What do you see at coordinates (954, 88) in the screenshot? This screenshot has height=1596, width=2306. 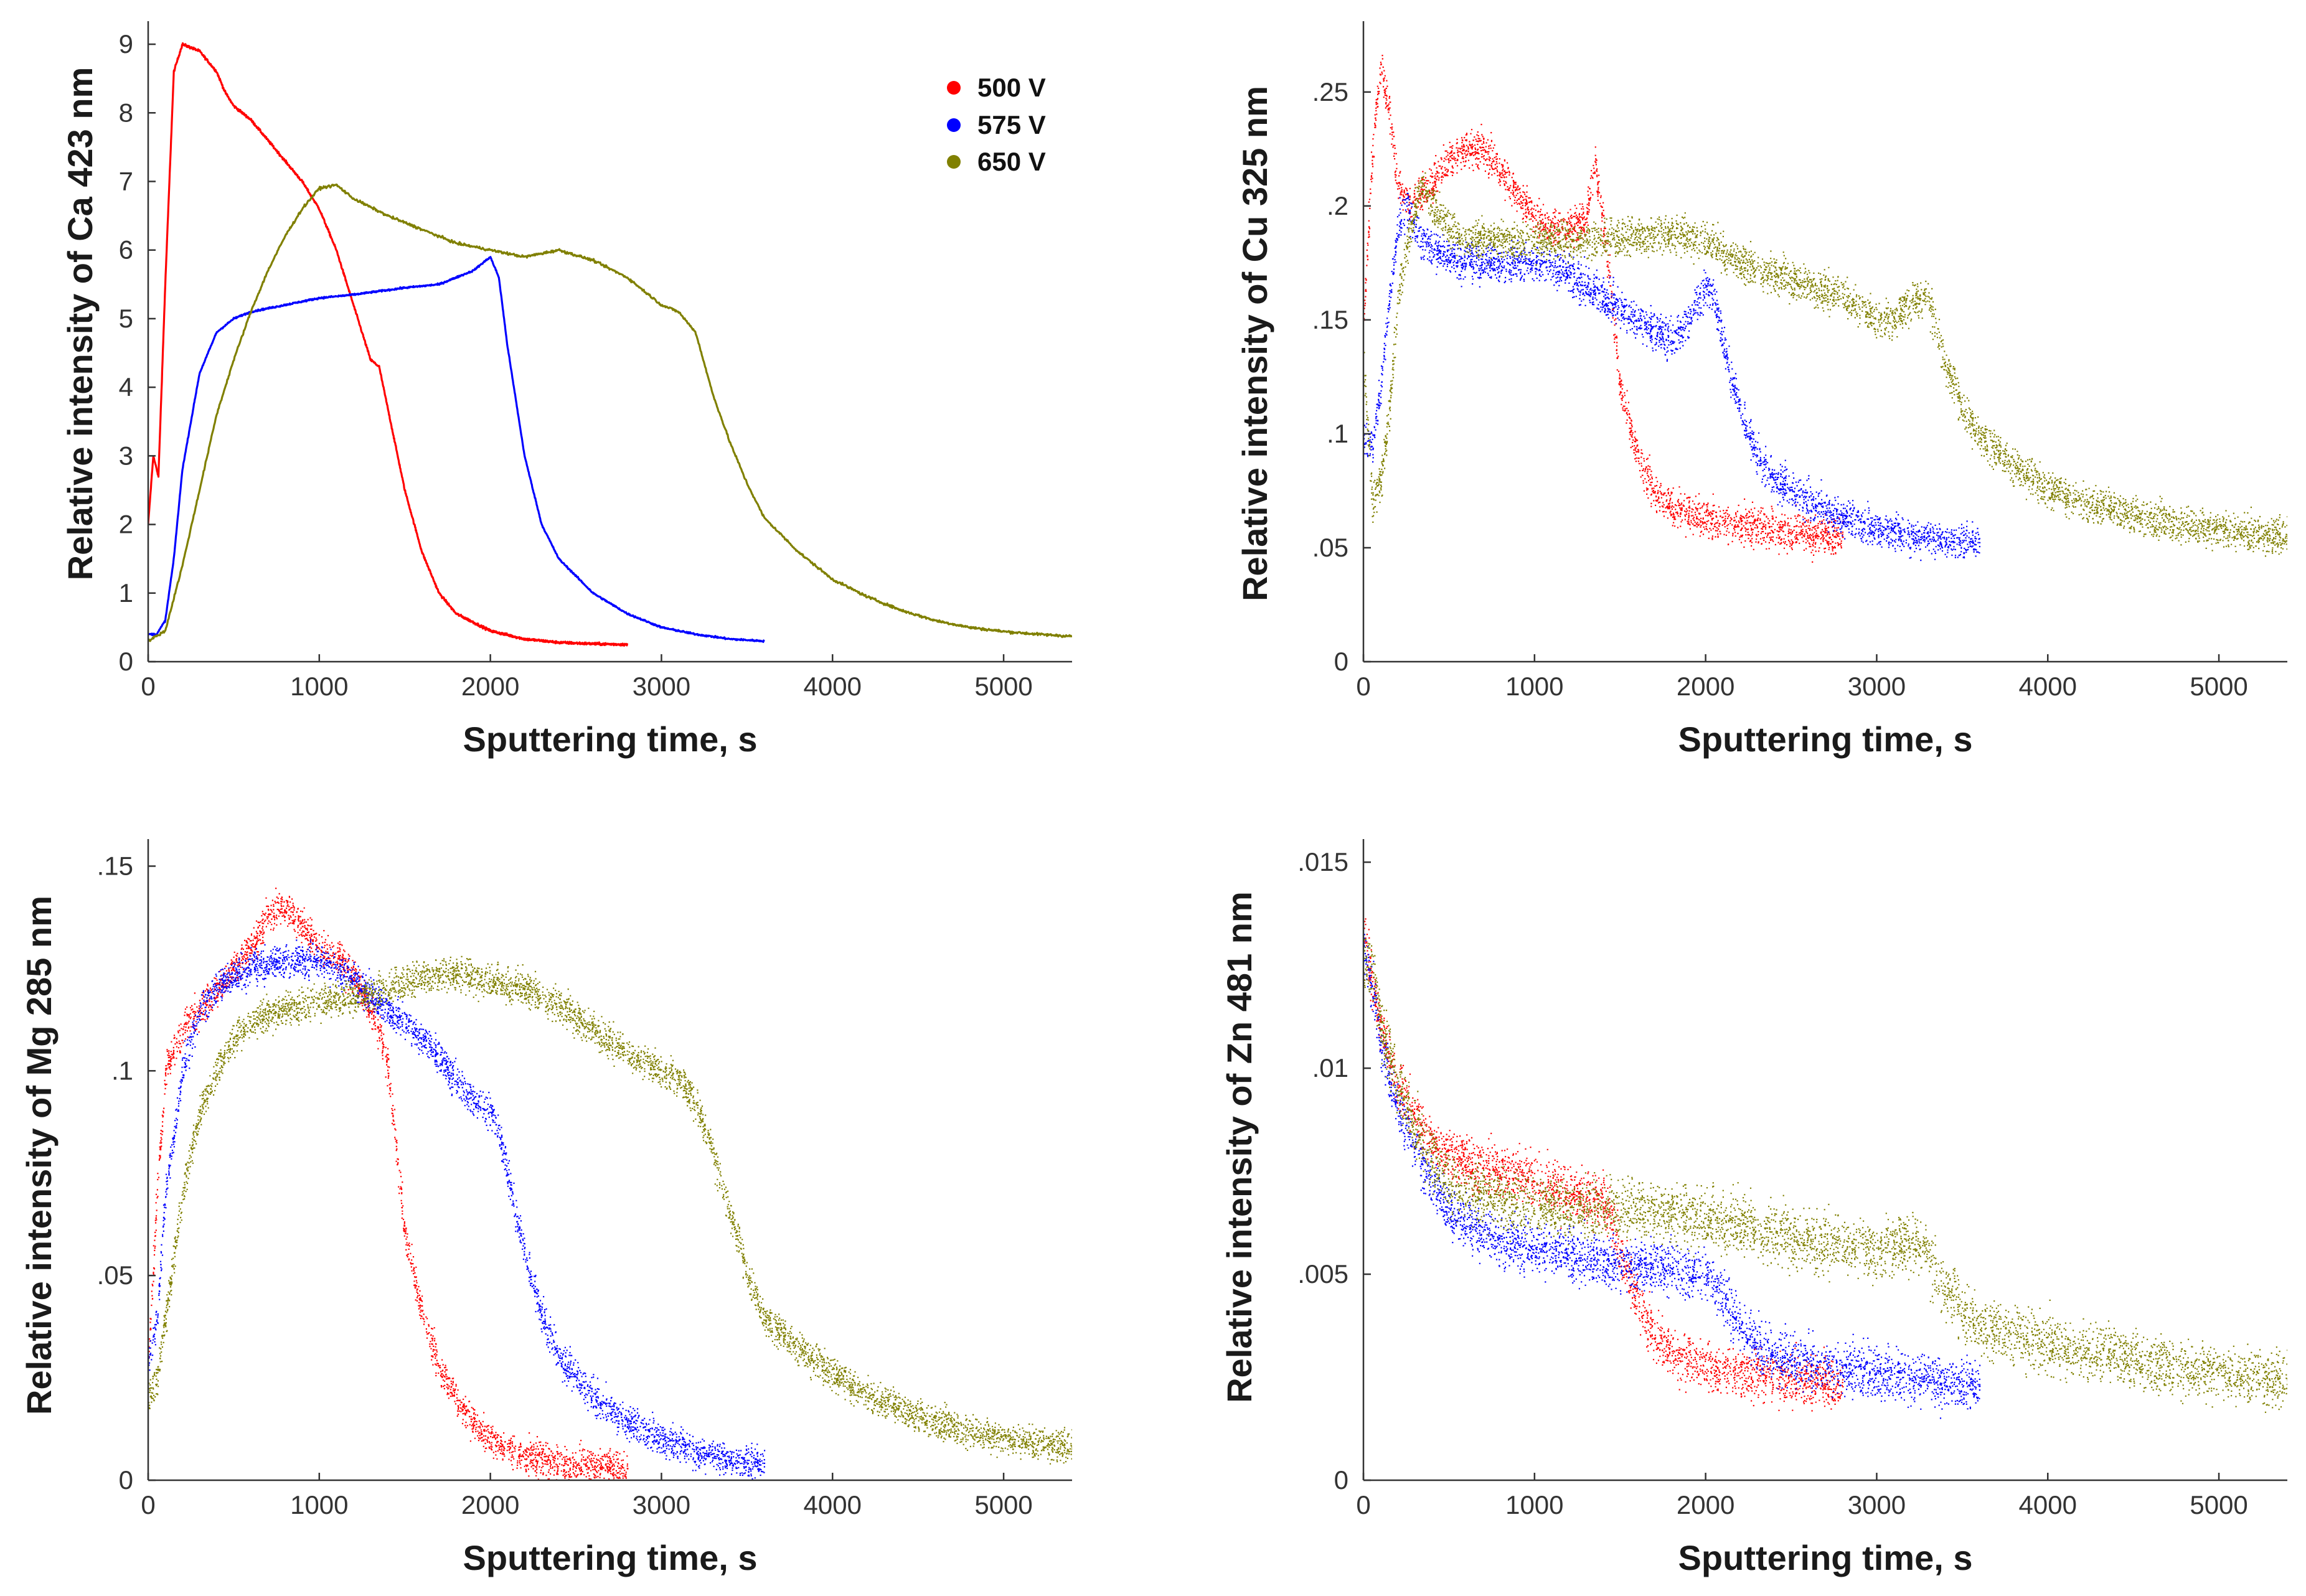 I see `legend-marker-500v` at bounding box center [954, 88].